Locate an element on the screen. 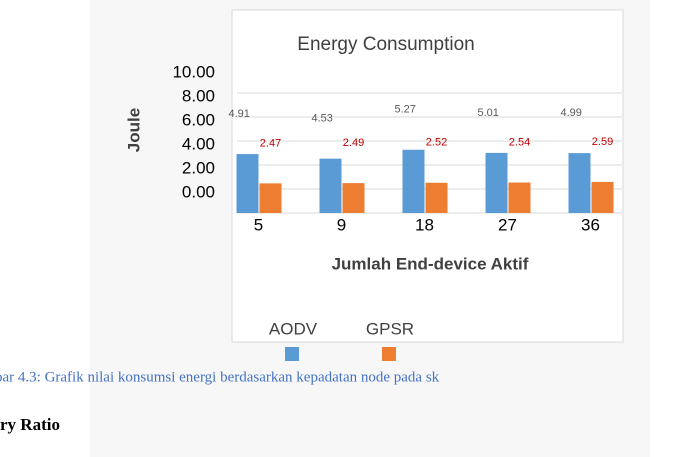 Image resolution: width=697 pixels, height=457 pixels. chart-title: Energy Consumption is located at coordinates (385, 44).